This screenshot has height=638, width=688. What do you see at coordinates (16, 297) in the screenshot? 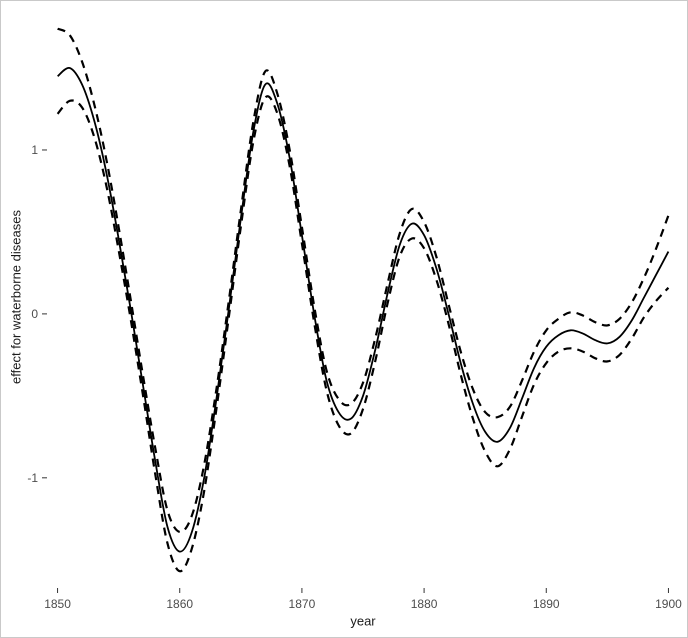
I see `y-axis-title: effect for waterborne diseases` at bounding box center [16, 297].